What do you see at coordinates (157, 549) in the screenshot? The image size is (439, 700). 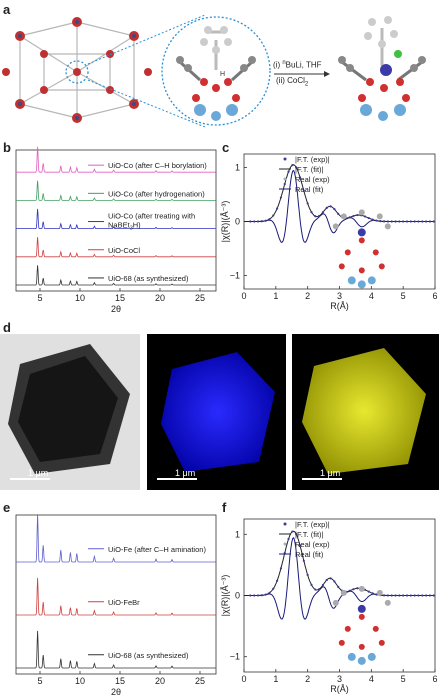 I see `legend-label: UiO-Fe (after C–H amination)` at bounding box center [157, 549].